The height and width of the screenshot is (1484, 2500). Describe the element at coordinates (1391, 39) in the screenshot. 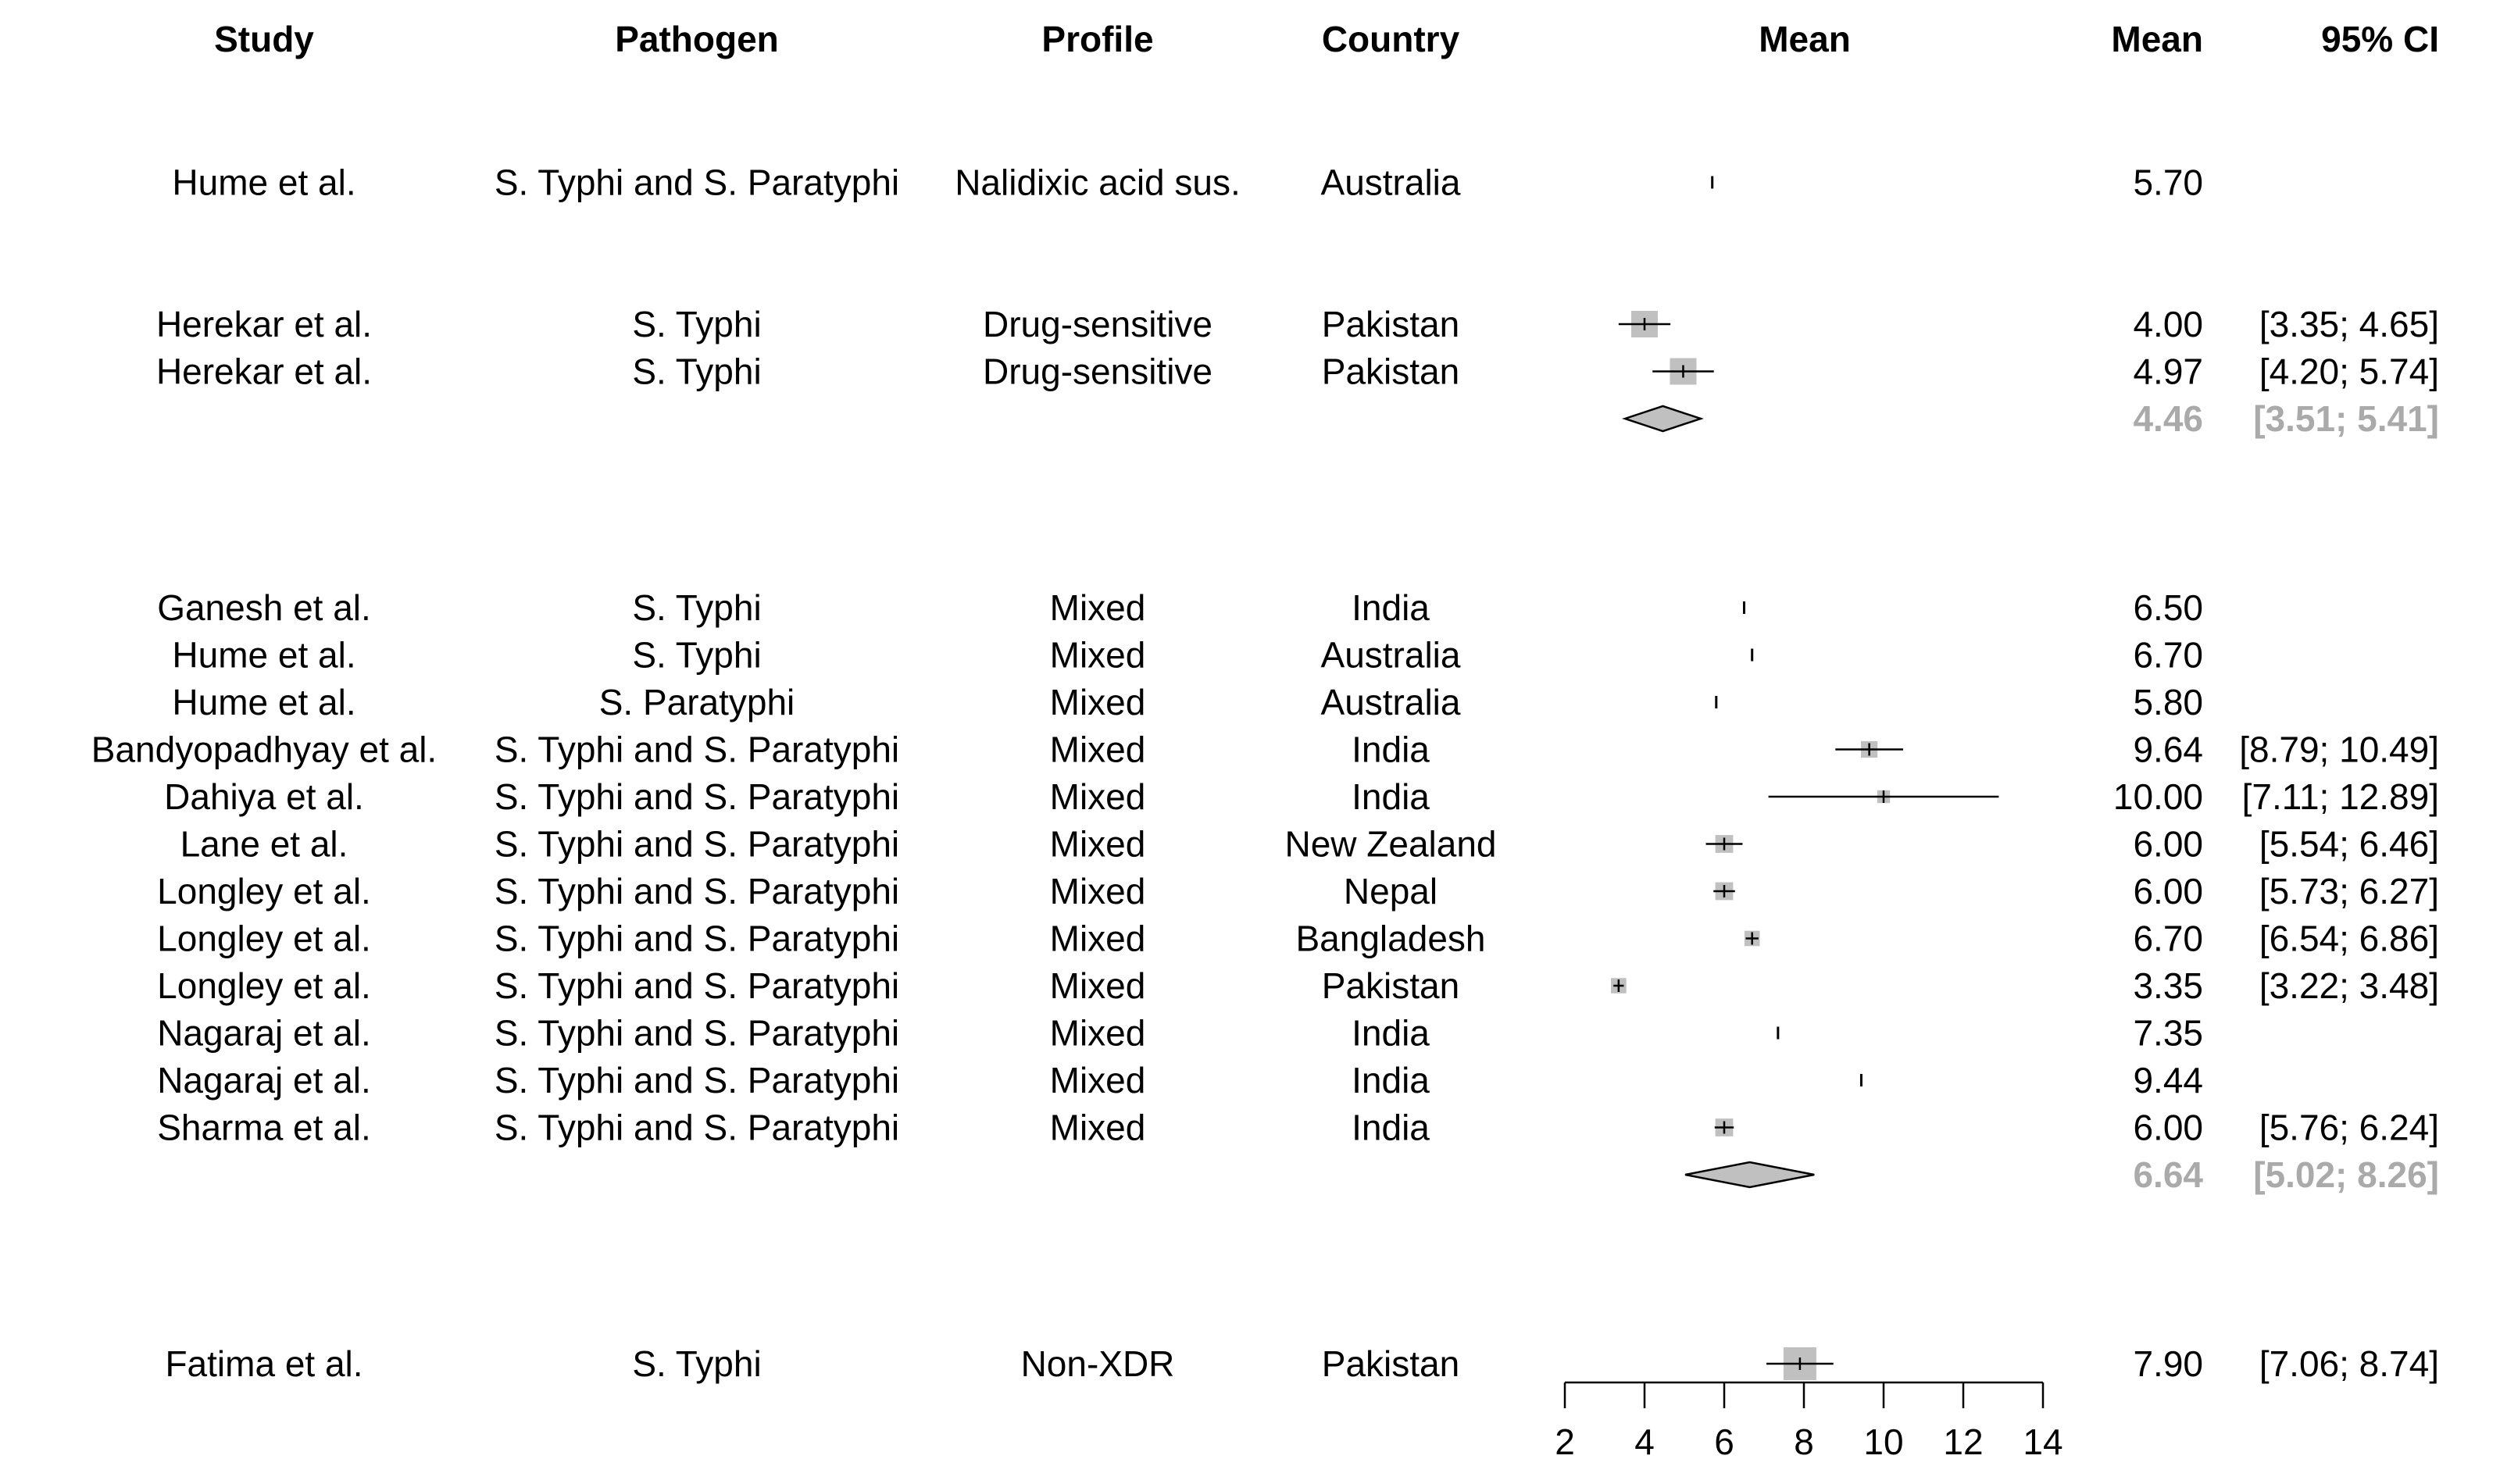

I see `header-country: Country` at that location.